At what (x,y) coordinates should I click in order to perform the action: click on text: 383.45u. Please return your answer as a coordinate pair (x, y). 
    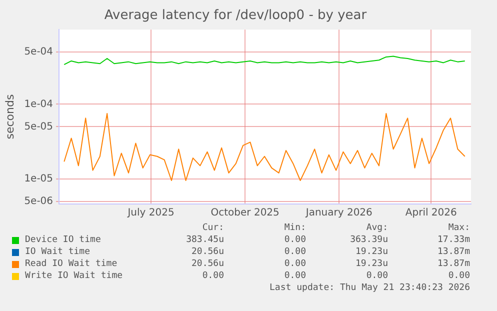
    Looking at the image, I should click on (204, 240).